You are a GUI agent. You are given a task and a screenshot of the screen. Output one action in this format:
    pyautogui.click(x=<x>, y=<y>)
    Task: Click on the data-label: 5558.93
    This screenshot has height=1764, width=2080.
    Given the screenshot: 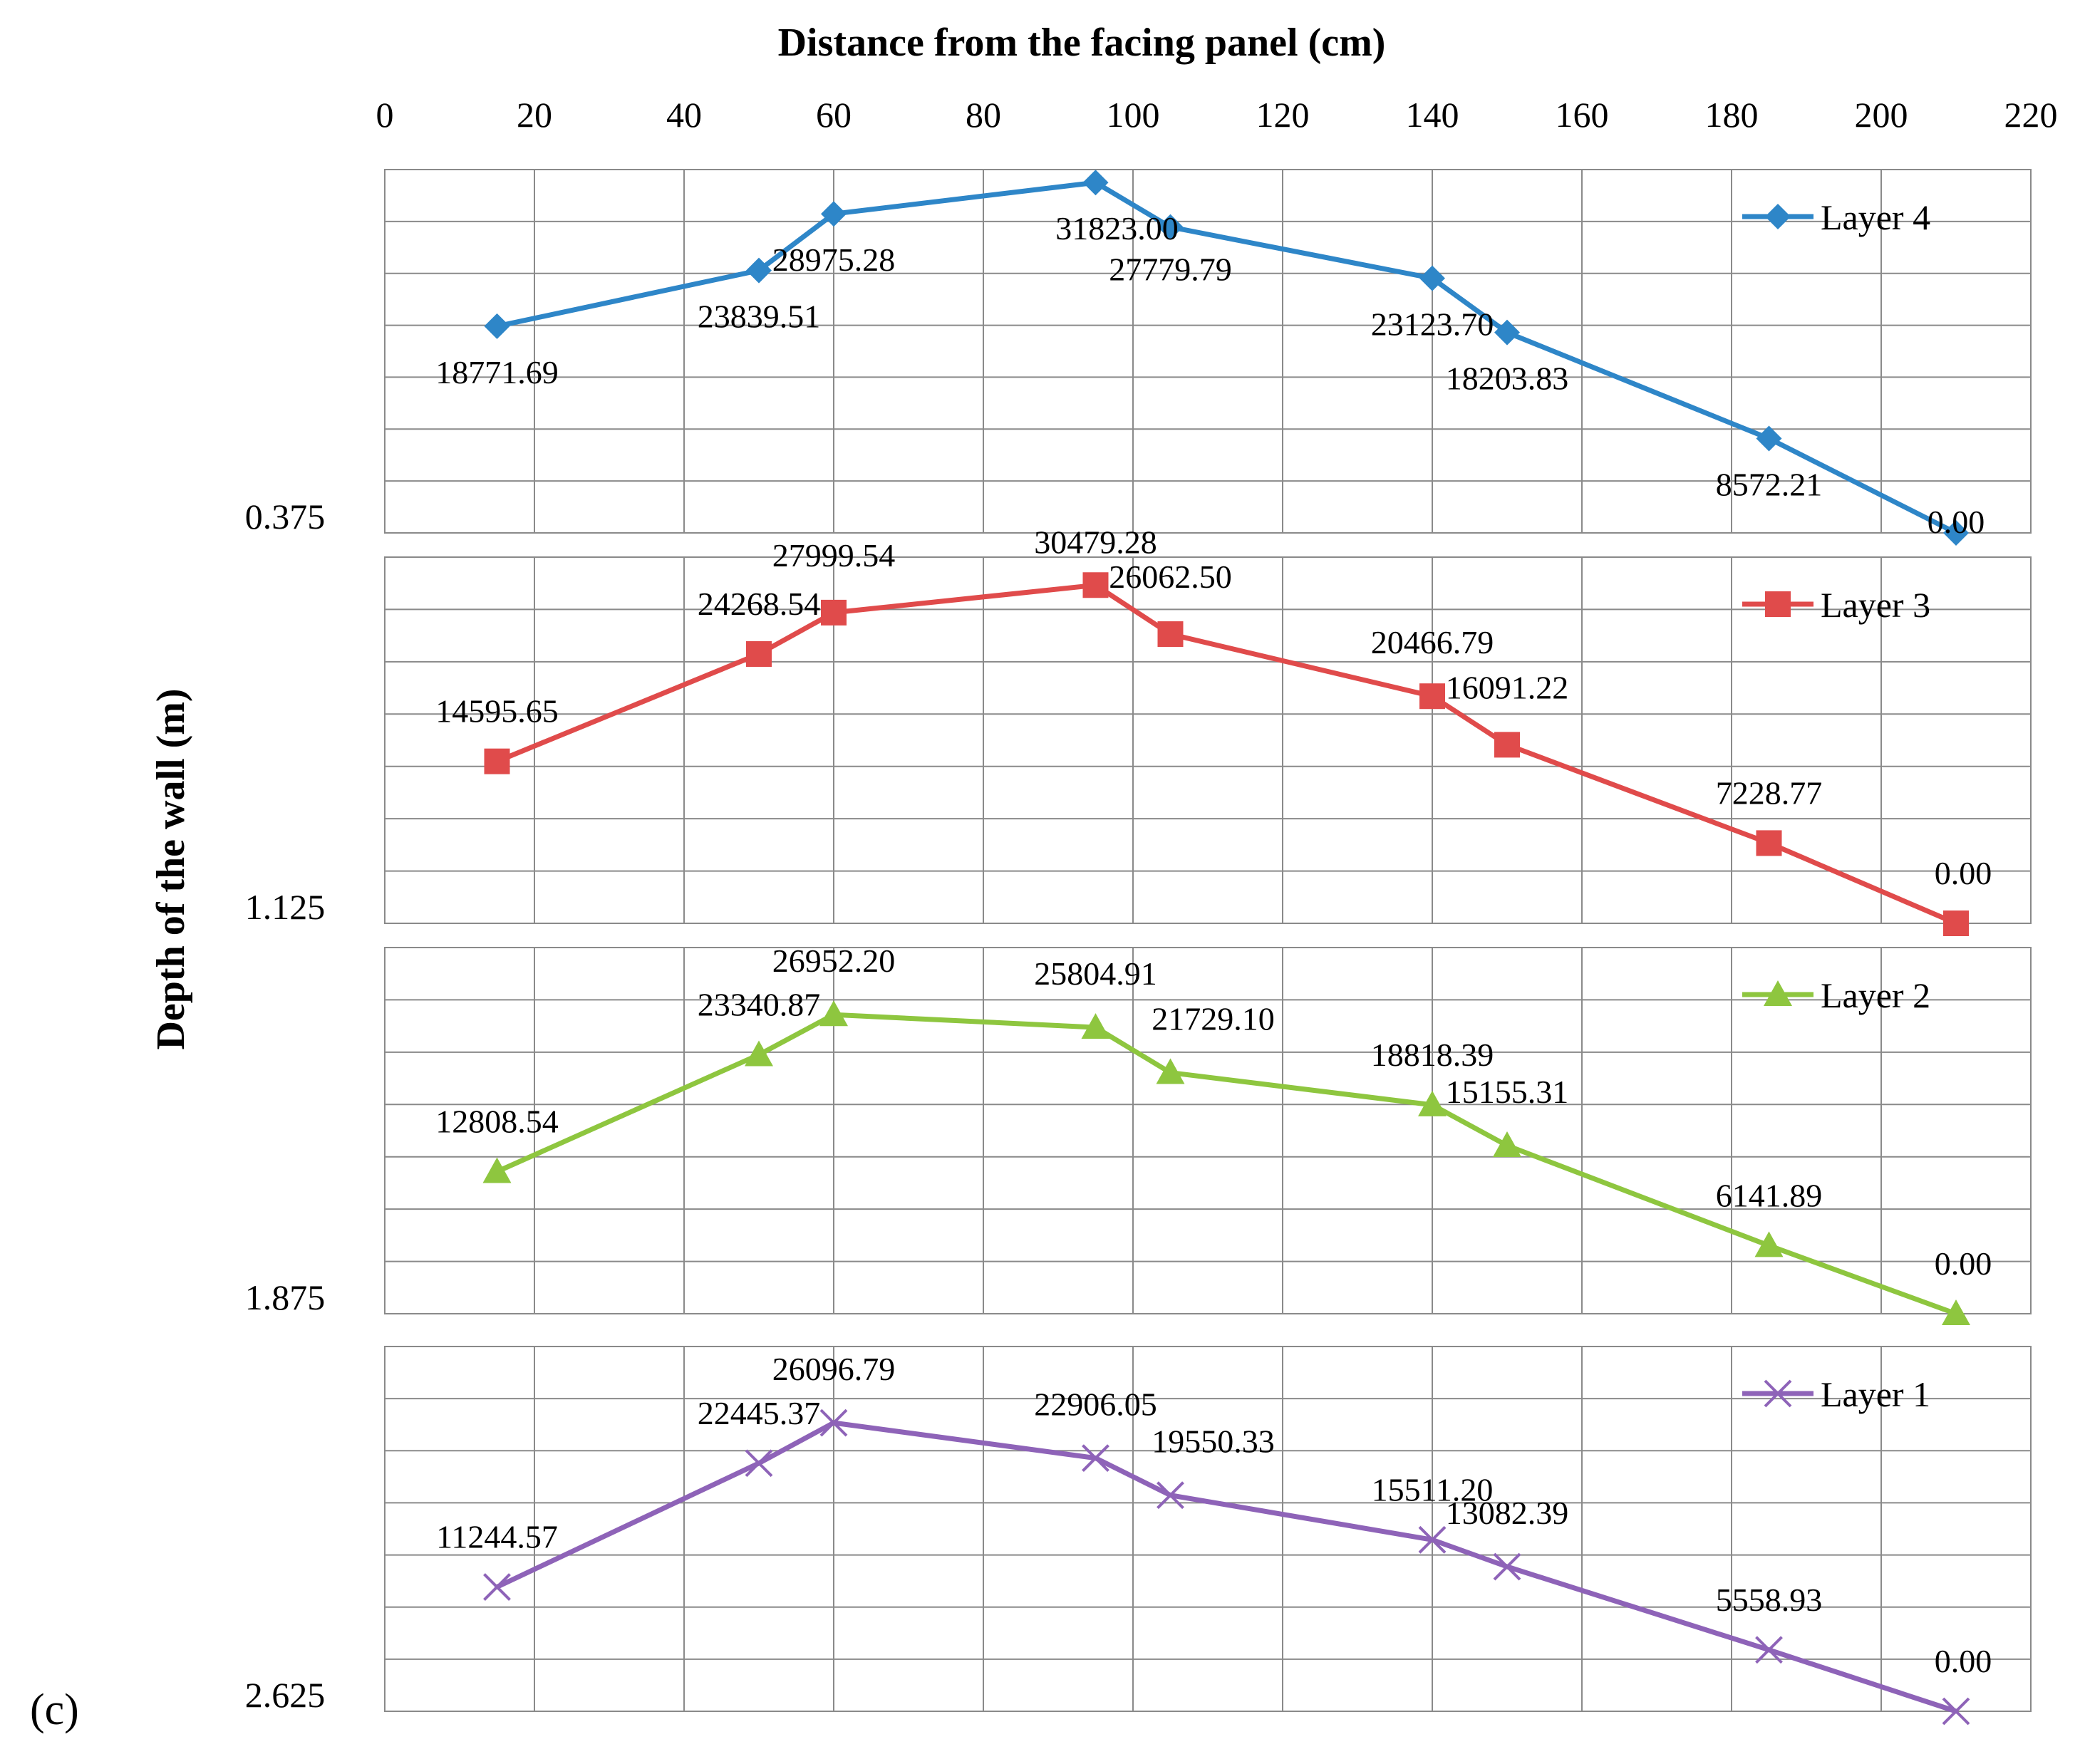 What is the action you would take?
    pyautogui.click(x=1769, y=1600)
    